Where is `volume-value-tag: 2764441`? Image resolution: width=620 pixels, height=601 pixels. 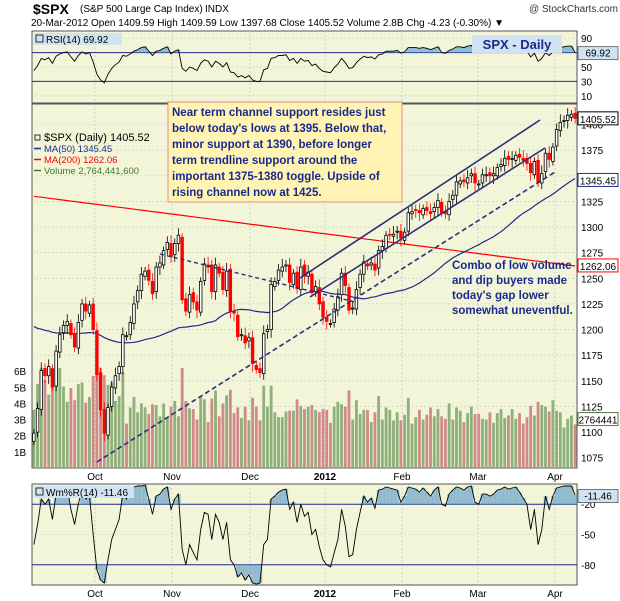 volume-value-tag: 2764441 is located at coordinates (598, 419).